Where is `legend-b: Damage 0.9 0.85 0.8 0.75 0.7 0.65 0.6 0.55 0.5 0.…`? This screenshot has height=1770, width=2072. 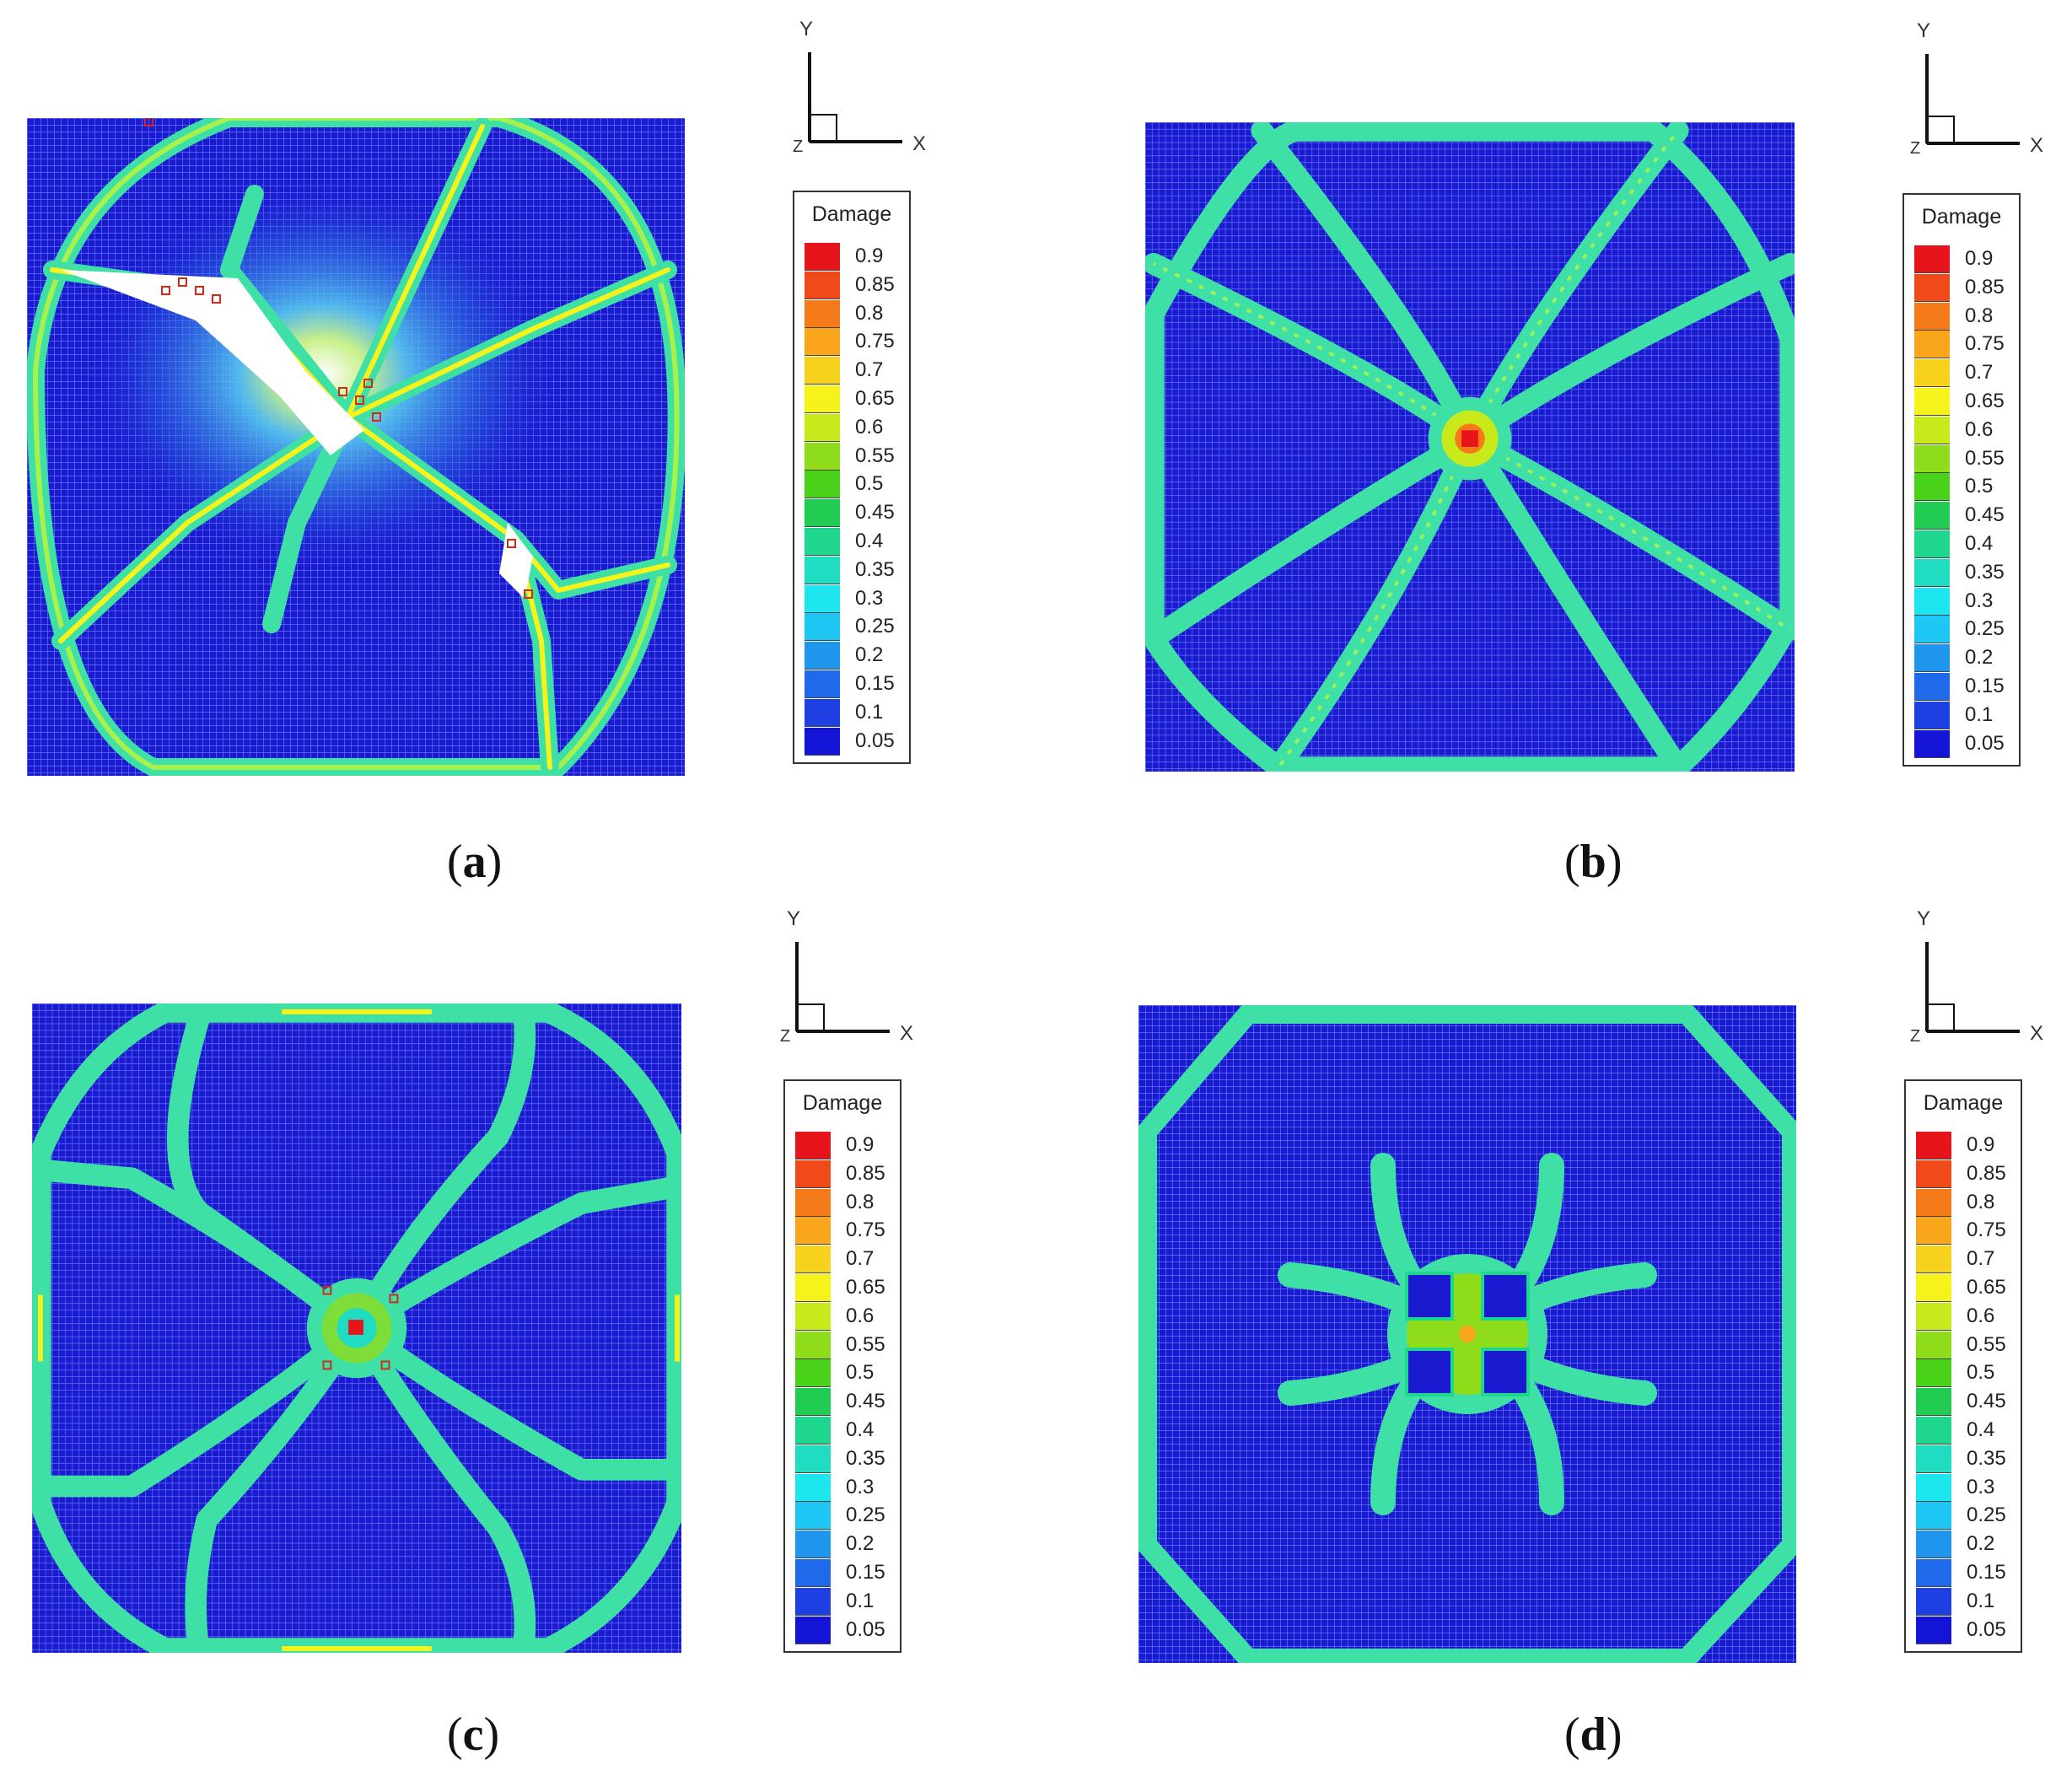 legend-b: Damage 0.9 0.85 0.8 0.75 0.7 0.65 0.6 0.55 0.5 0.… is located at coordinates (1961, 480).